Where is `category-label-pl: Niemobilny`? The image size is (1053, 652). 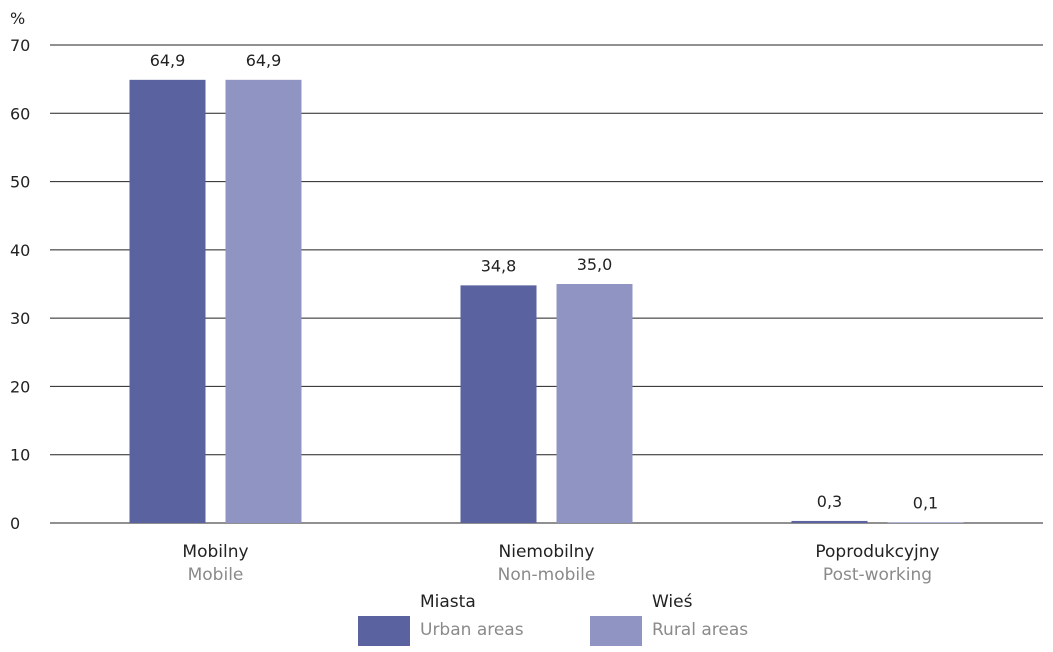 category-label-pl: Niemobilny is located at coordinates (547, 552).